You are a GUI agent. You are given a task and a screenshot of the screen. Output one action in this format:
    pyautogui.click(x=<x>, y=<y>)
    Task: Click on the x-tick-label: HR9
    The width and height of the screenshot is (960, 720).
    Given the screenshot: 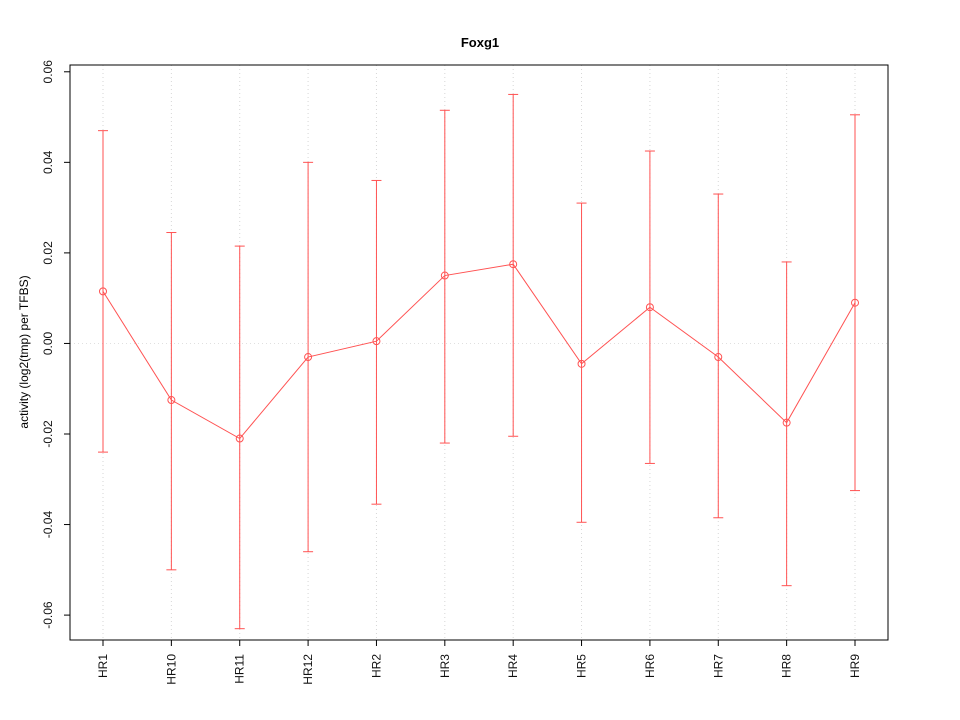 What is the action you would take?
    pyautogui.click(x=855, y=666)
    